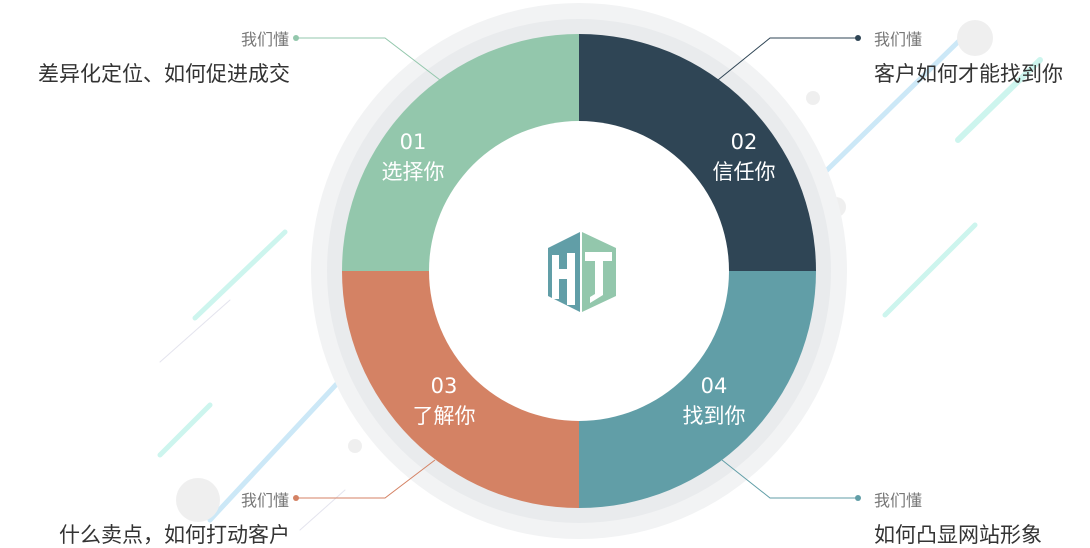 The image size is (1090, 548). I want to click on desc-03: 什么卖点，如何打动客户, so click(174, 535).